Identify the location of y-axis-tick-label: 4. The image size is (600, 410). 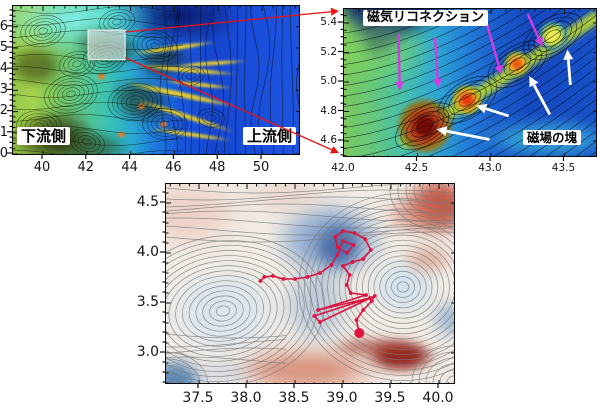
(4, 69).